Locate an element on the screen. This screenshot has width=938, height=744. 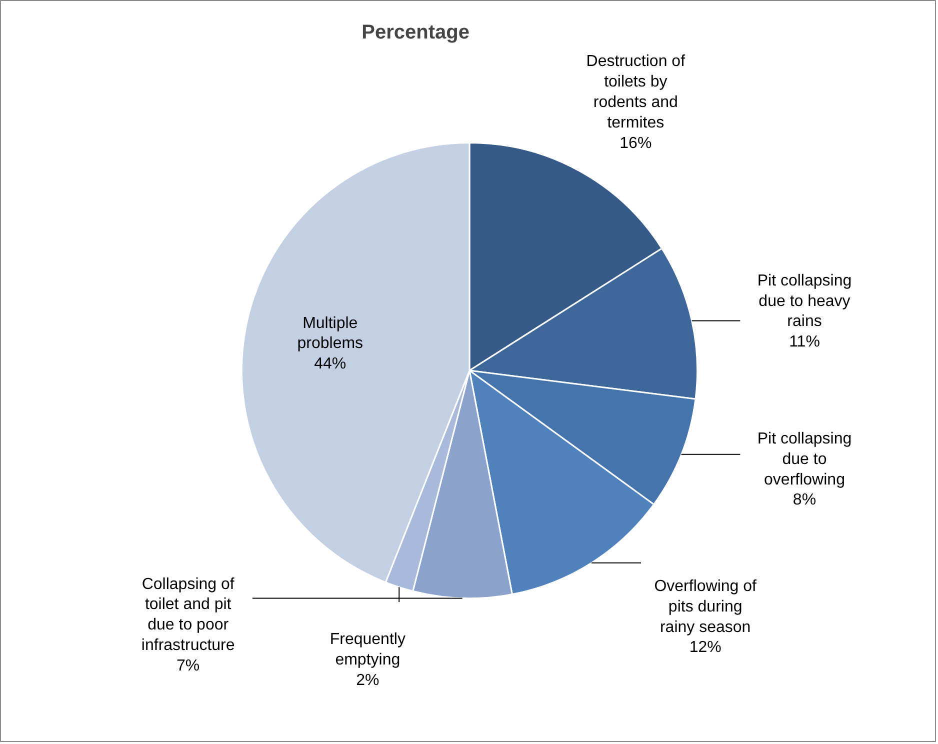
slice-label: Collapsing of toilet and pit due to poor infrastructure is located at coordinates (188, 615).